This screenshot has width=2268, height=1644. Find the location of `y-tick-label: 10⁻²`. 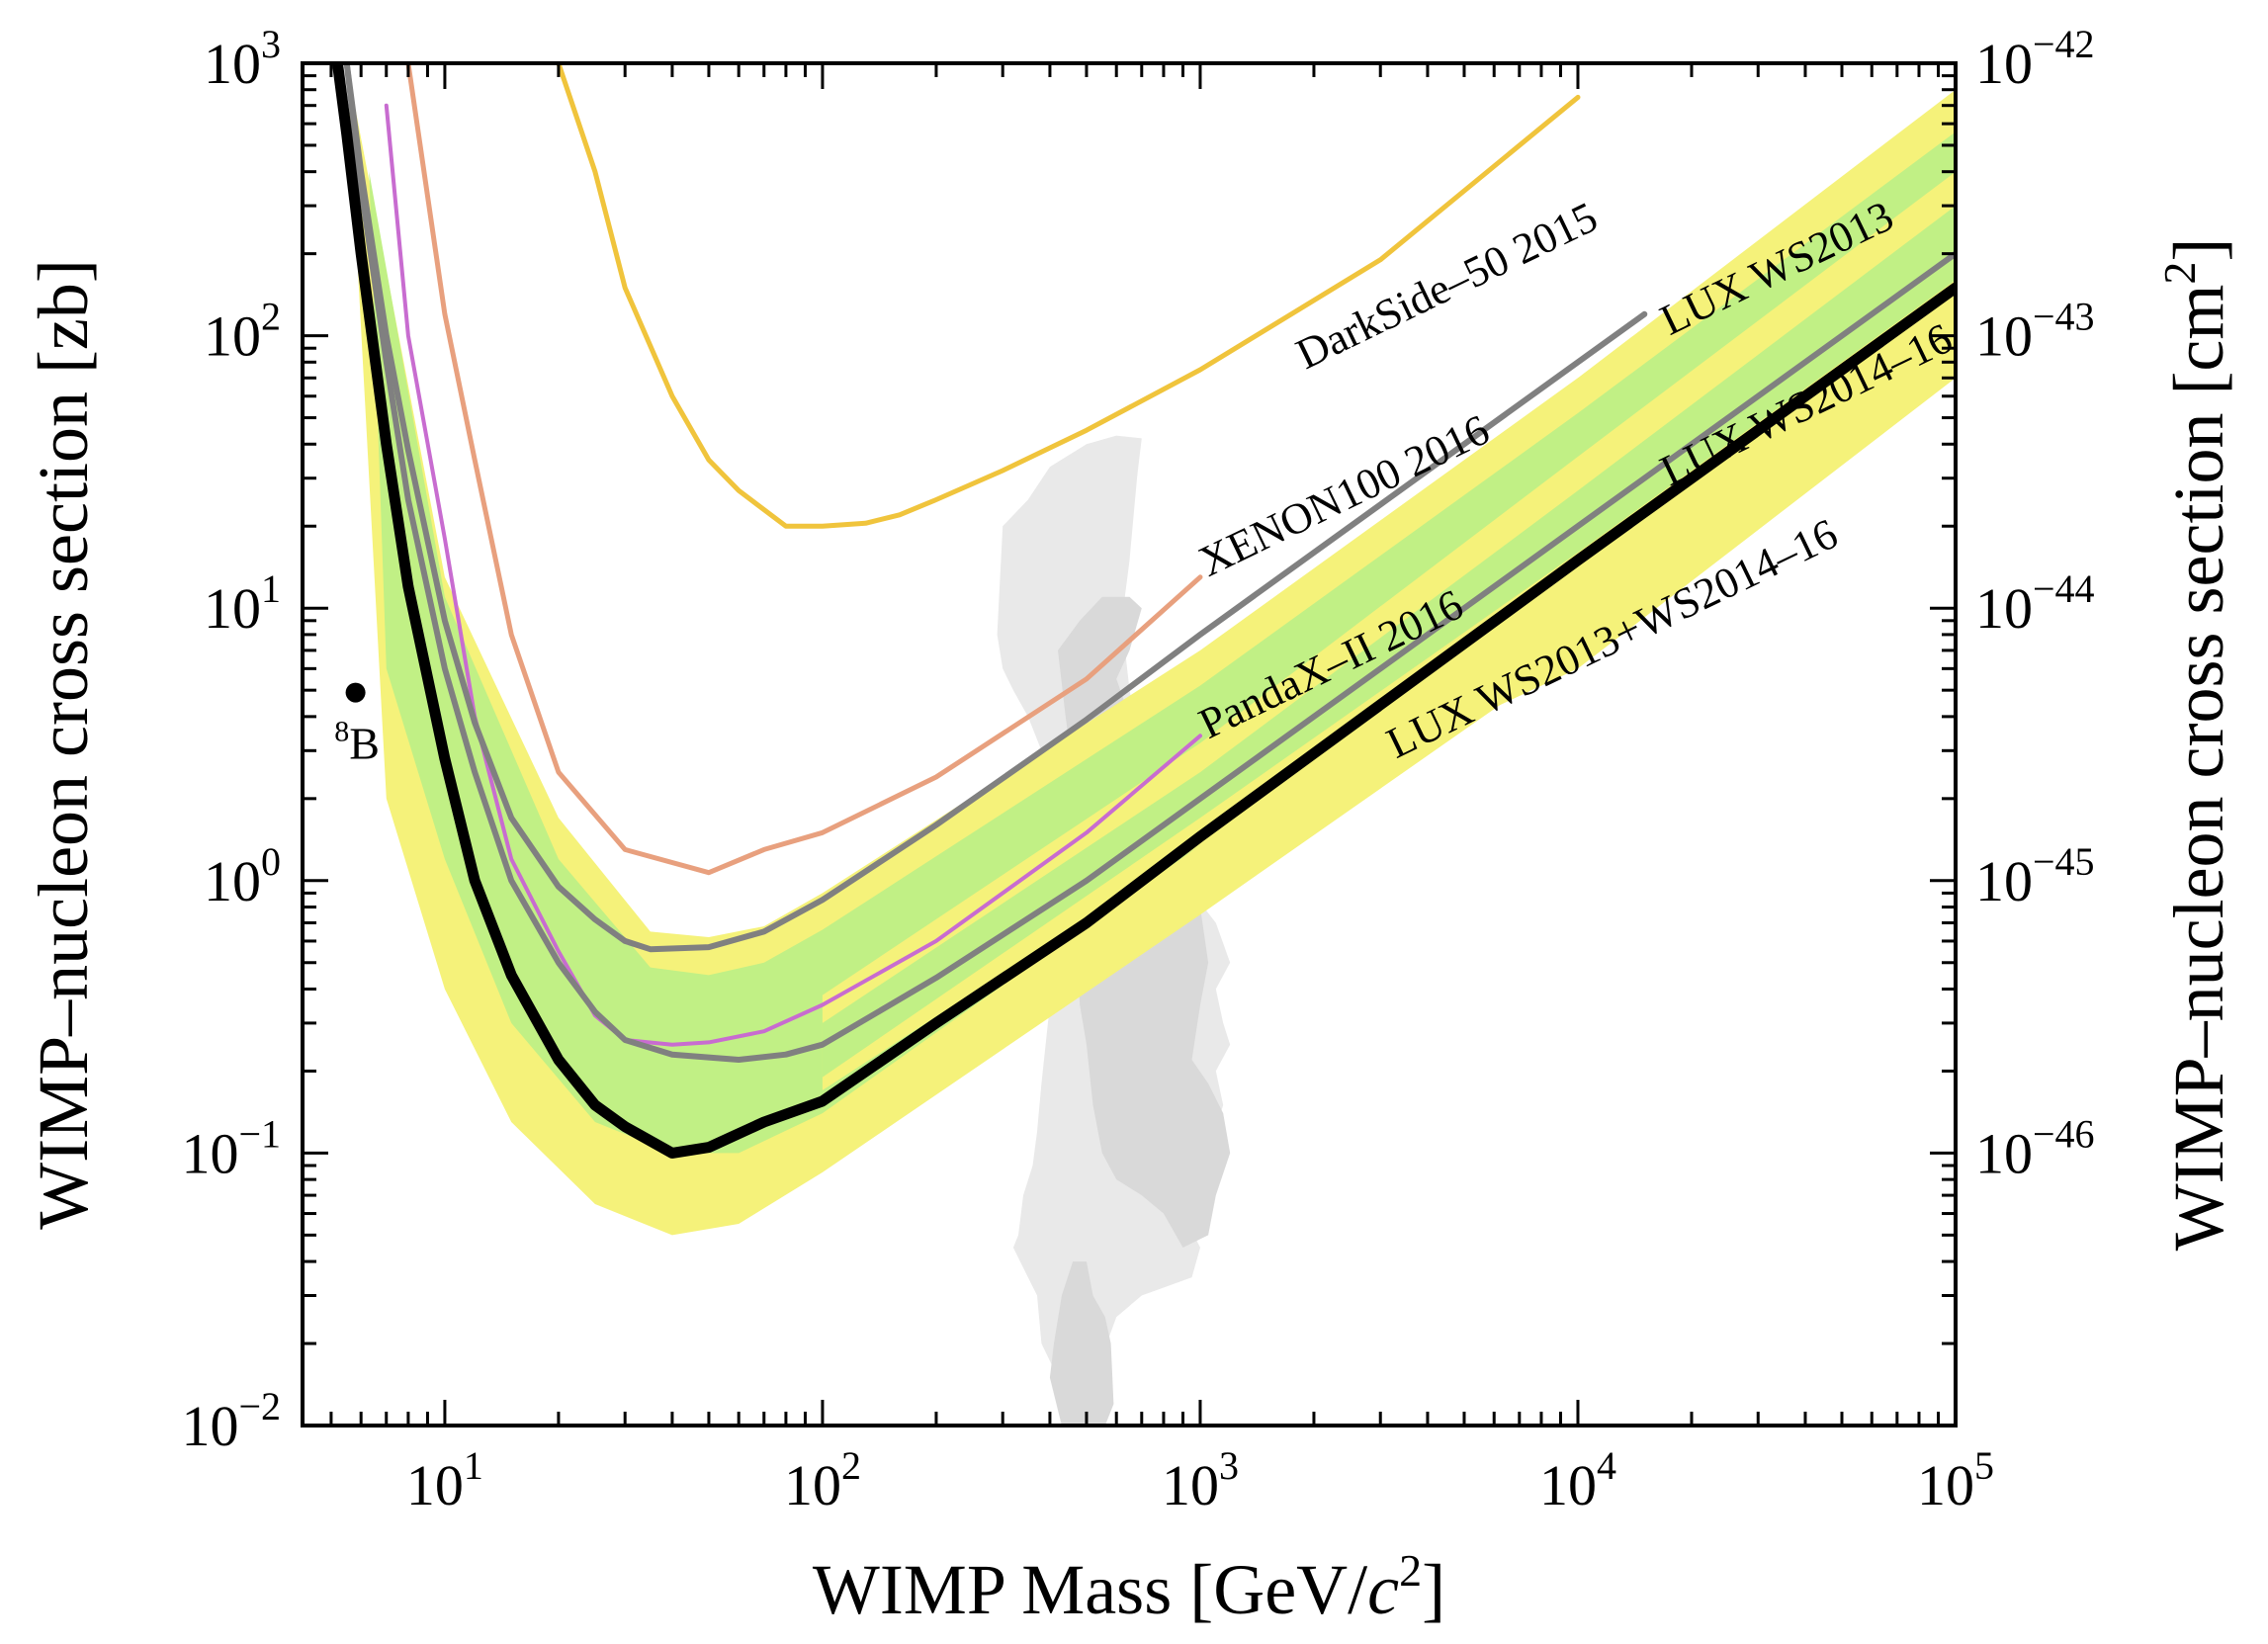

y-tick-label: 10⁻² is located at coordinates (231, 1421).